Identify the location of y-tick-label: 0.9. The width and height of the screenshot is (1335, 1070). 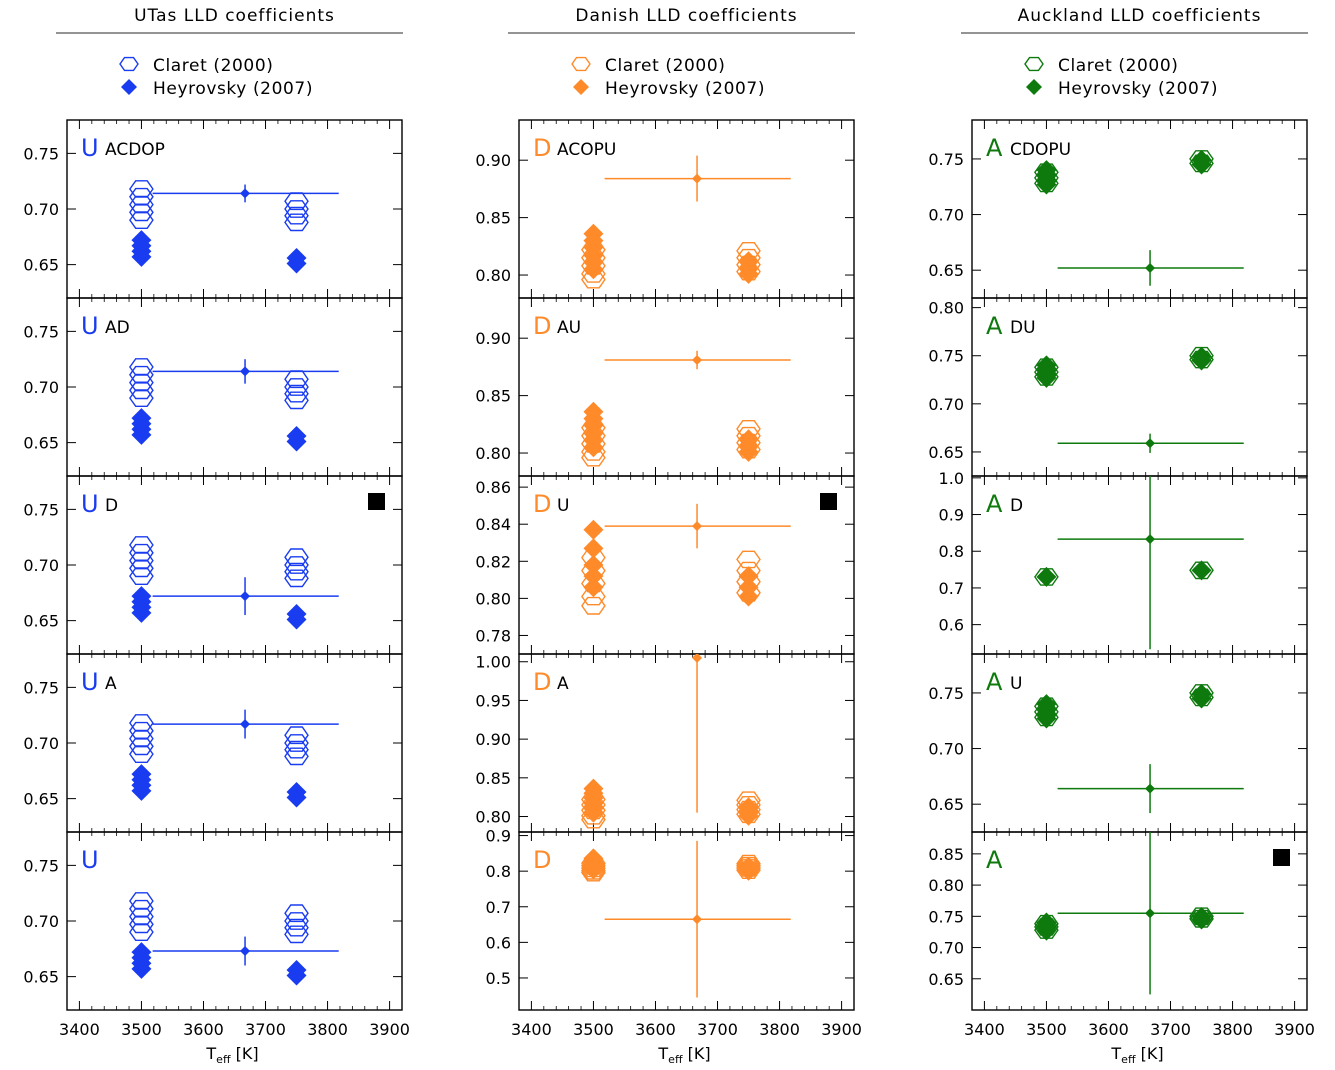
(498, 836).